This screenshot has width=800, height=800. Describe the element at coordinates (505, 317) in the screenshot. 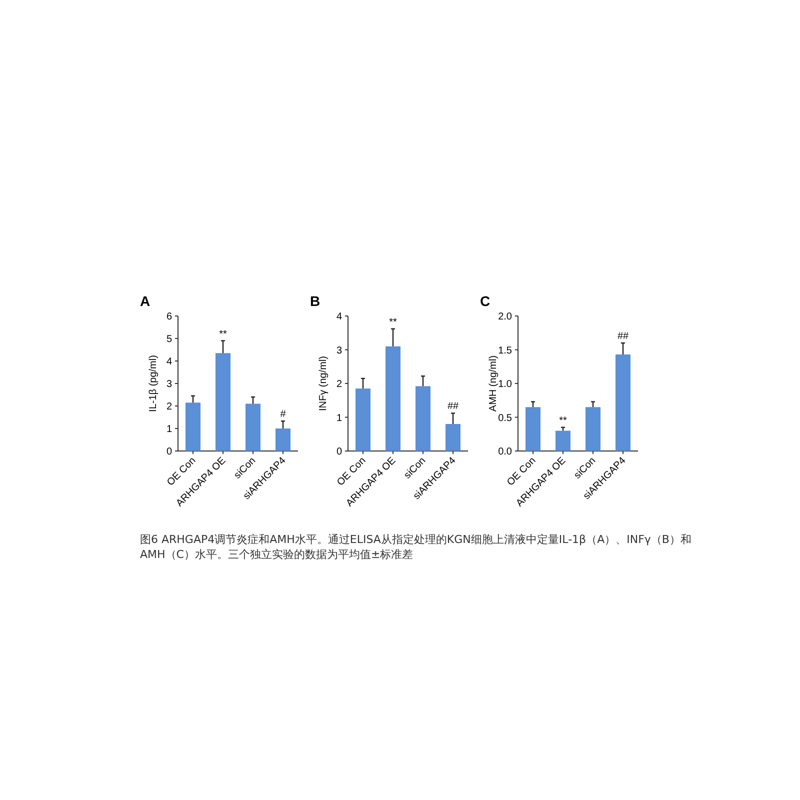

I see `y-tick-label: 2.0` at that location.